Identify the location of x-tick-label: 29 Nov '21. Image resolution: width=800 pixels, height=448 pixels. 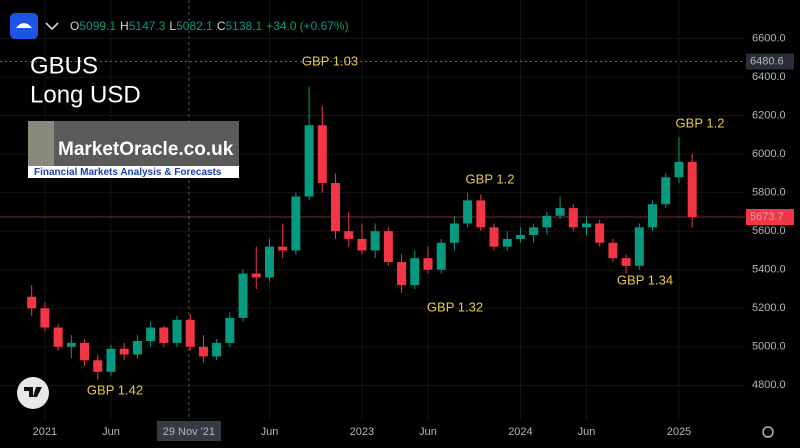
(189, 432).